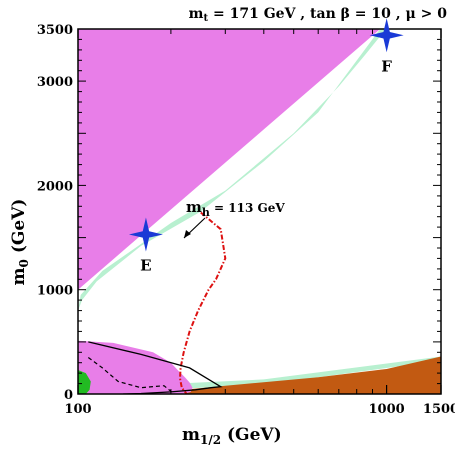  Describe the element at coordinates (77, 409) in the screenshot. I see `x-tick-label: 100` at that location.